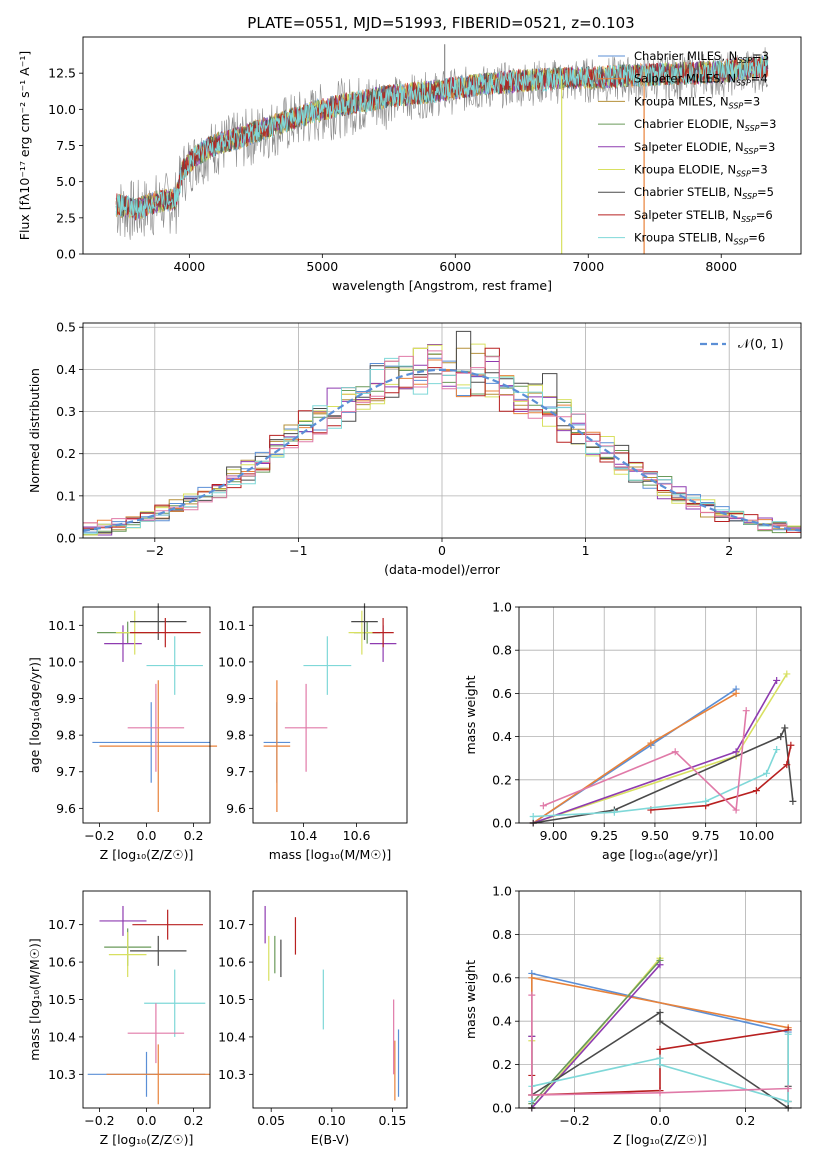 The height and width of the screenshot is (1170, 819). I want to click on legend-entry-3: Chabrier ELODIE, NSSP=3, so click(705, 125).